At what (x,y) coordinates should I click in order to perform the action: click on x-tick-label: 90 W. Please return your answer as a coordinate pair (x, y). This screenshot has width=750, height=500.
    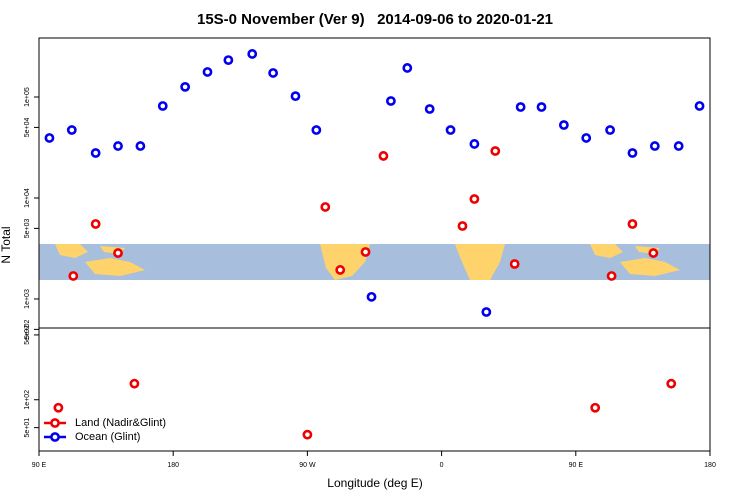
    Looking at the image, I should click on (307, 465).